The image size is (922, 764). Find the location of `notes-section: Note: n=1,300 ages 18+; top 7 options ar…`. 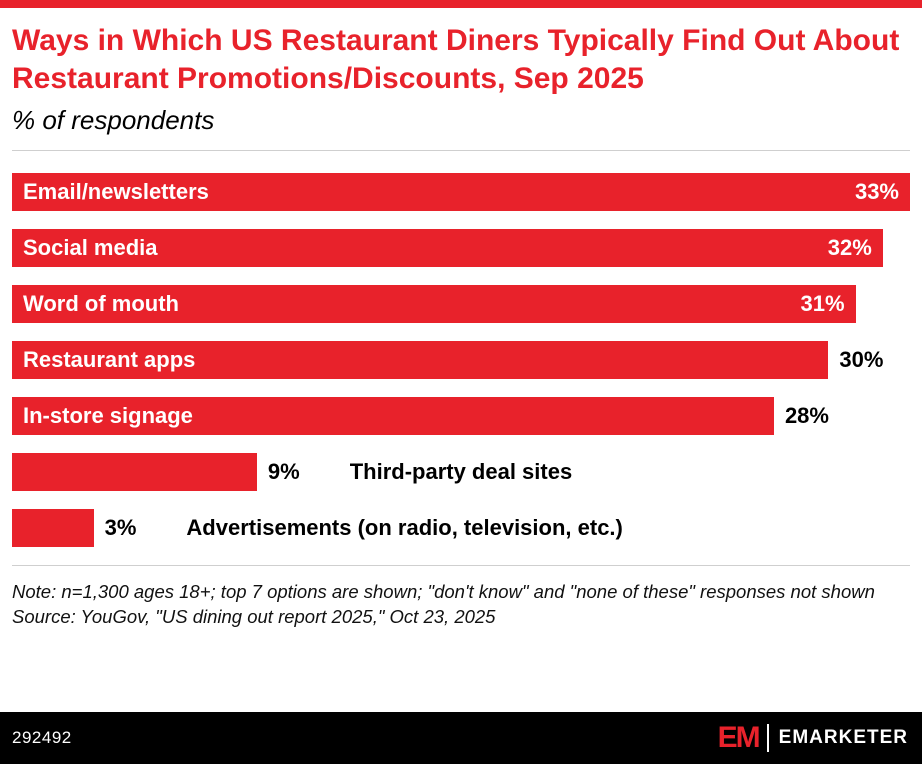

notes-section: Note: n=1,300 ages 18+; top 7 options ar… is located at coordinates (461, 605).